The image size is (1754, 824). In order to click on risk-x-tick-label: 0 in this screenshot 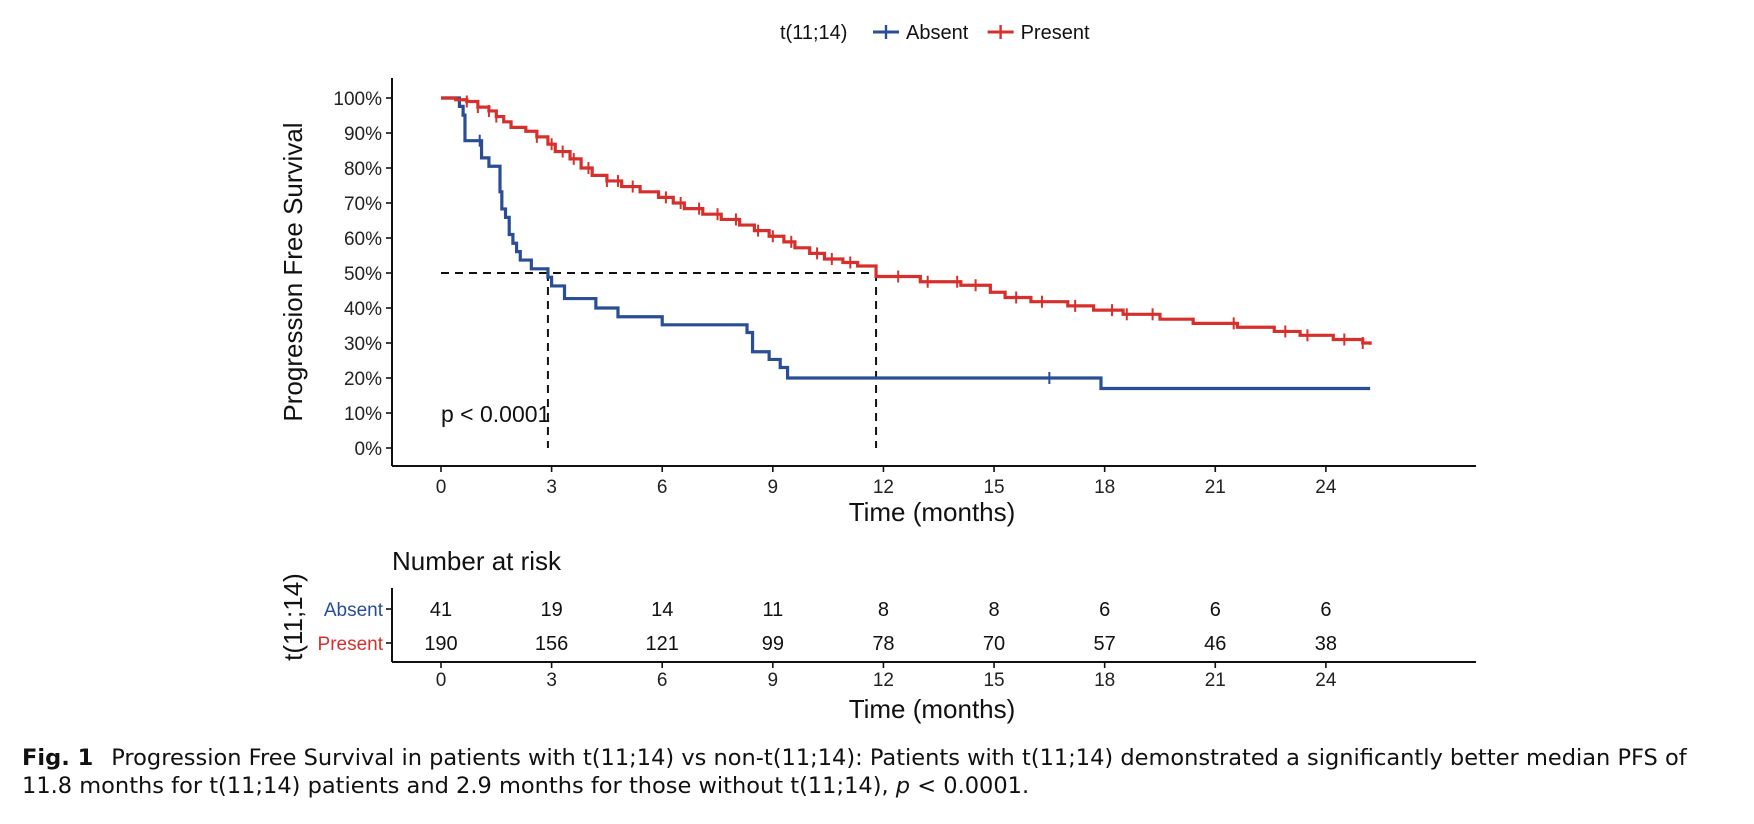, I will do `click(441, 680)`.